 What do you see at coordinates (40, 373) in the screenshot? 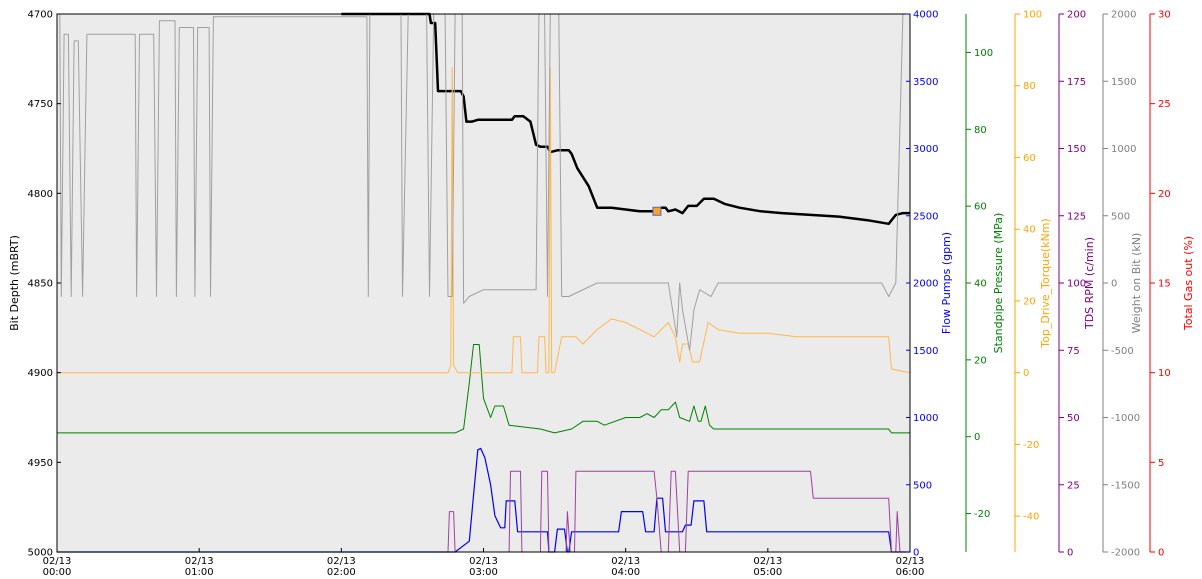
I see `y-tick-label: 4900` at bounding box center [40, 373].